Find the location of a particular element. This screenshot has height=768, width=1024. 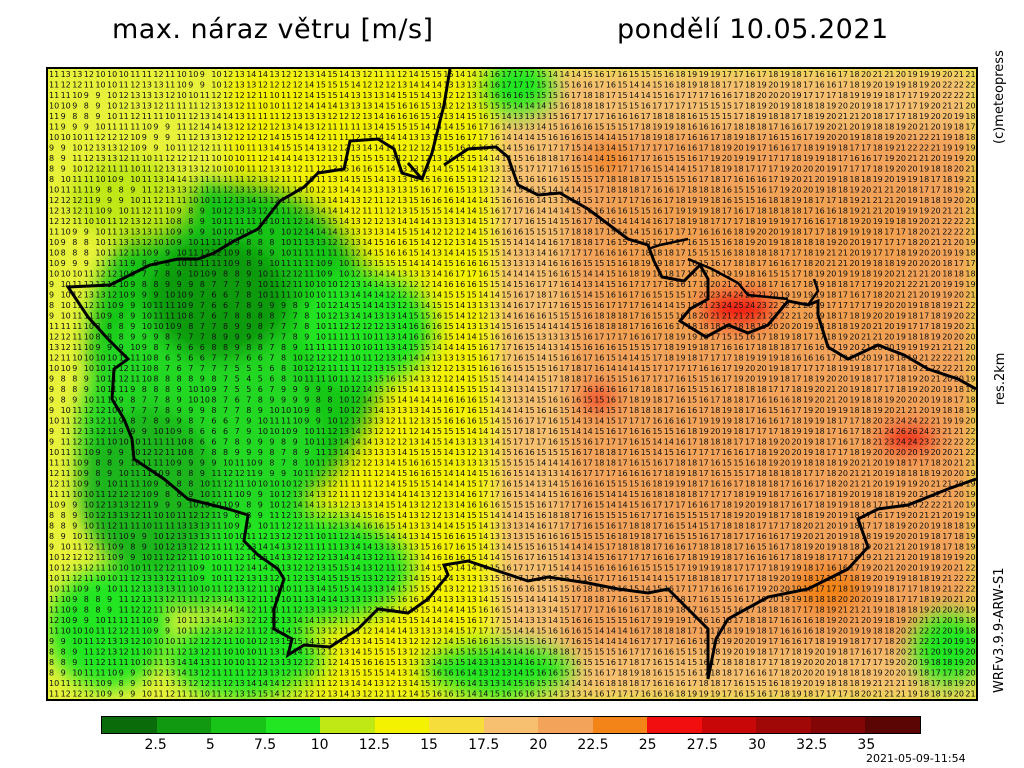

svg-text: 6 is located at coordinates (190, 347).